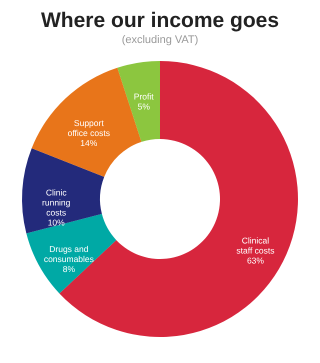 Image resolution: width=320 pixels, height=363 pixels. What do you see at coordinates (69, 269) in the screenshot?
I see `data-label: 8%` at bounding box center [69, 269].